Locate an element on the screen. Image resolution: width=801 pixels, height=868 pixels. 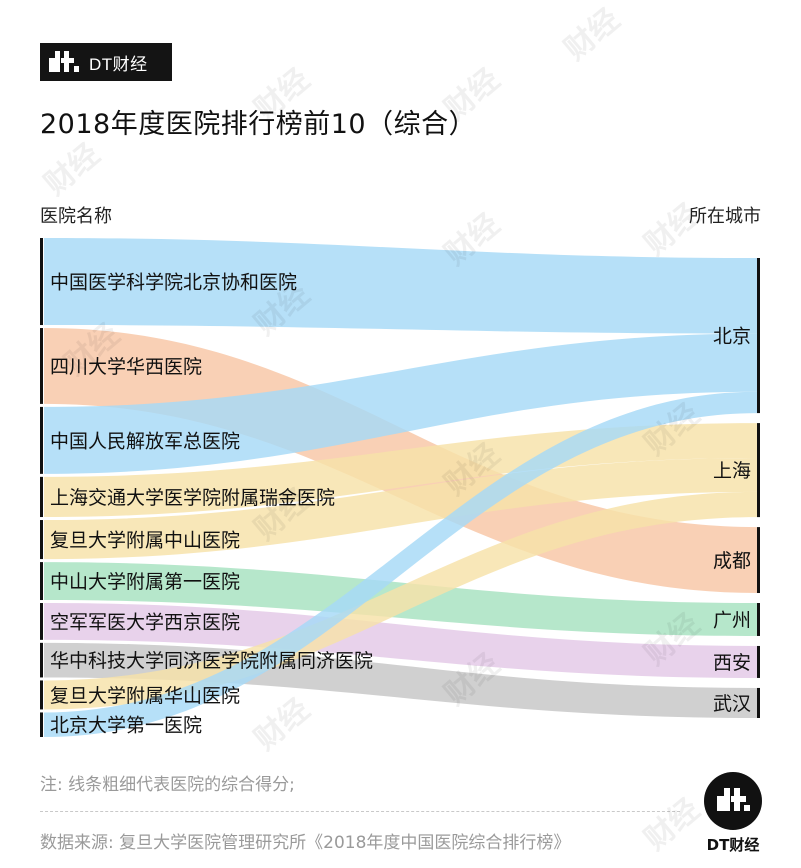
hospital-label: 中国人民解放军总医院 is located at coordinates (145, 441).